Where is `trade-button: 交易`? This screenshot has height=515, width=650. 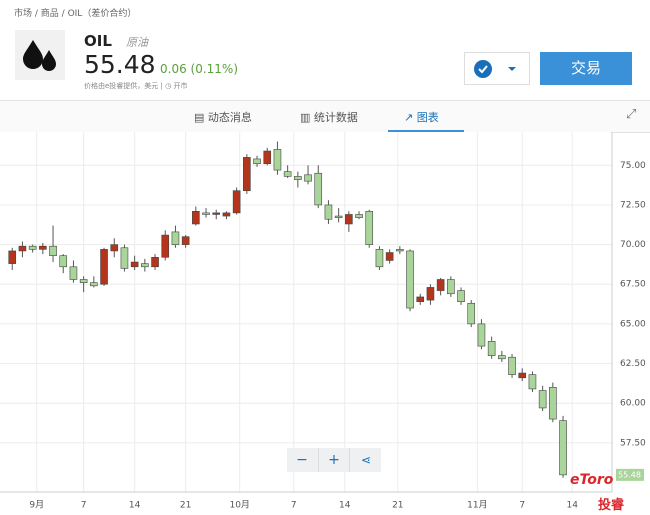 trade-button: 交易 is located at coordinates (586, 68).